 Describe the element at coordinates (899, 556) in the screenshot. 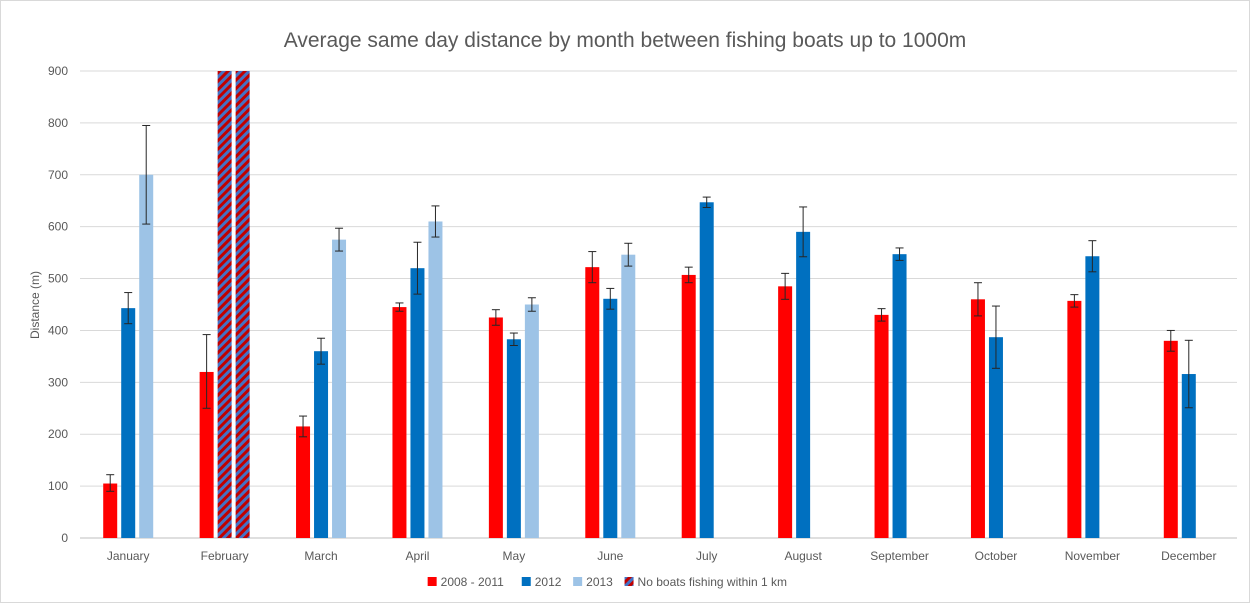

I see `x-tick-label: September` at that location.